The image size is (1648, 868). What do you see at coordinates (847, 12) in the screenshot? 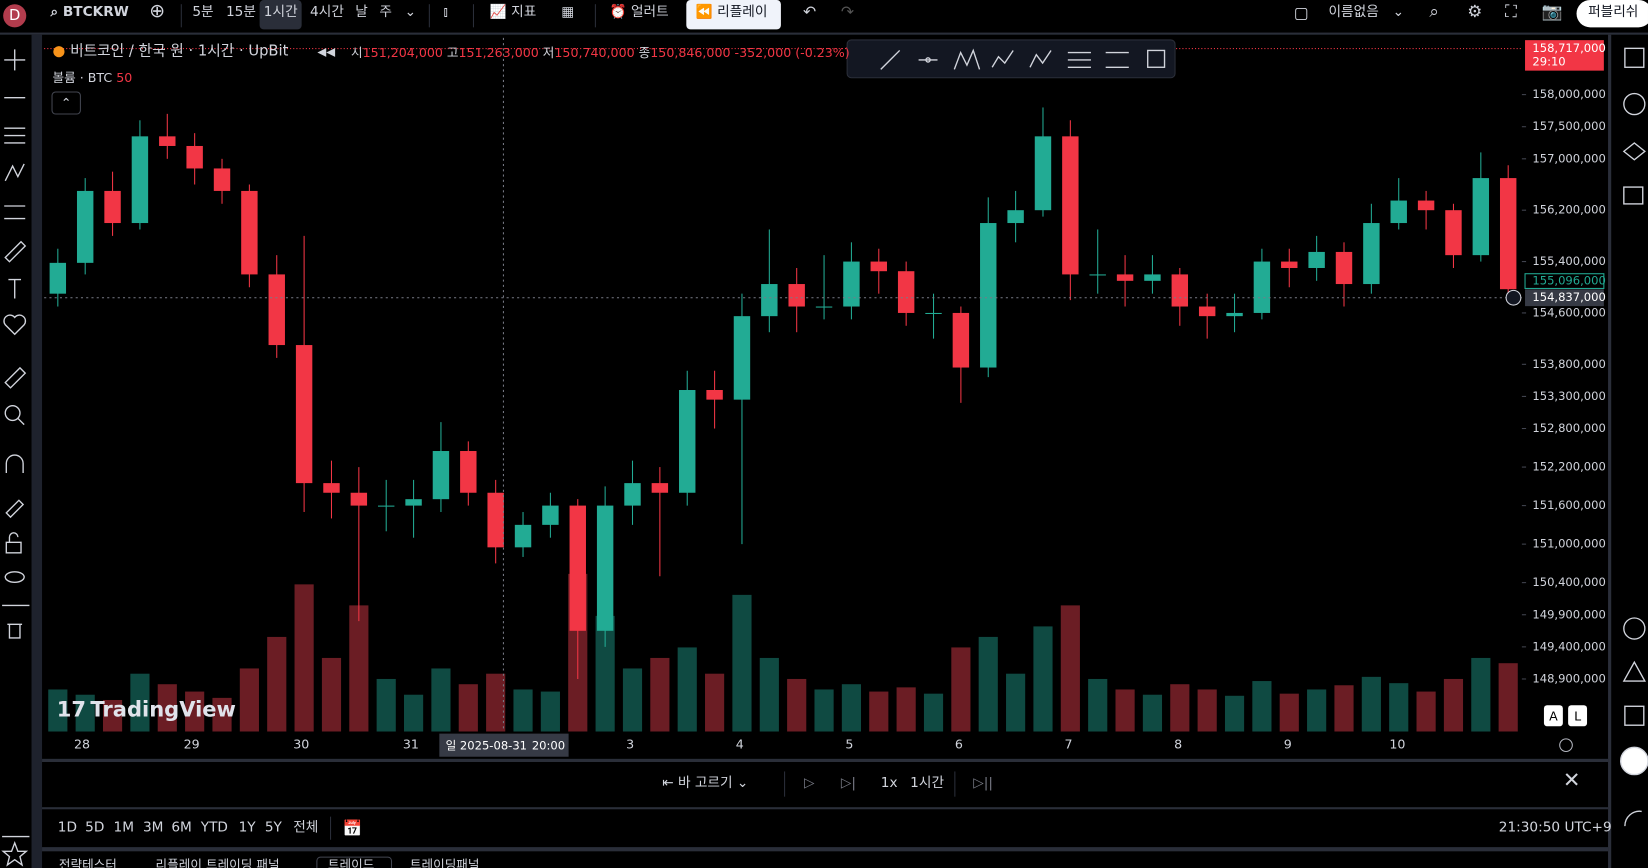
I see `redo: ↷` at bounding box center [847, 12].